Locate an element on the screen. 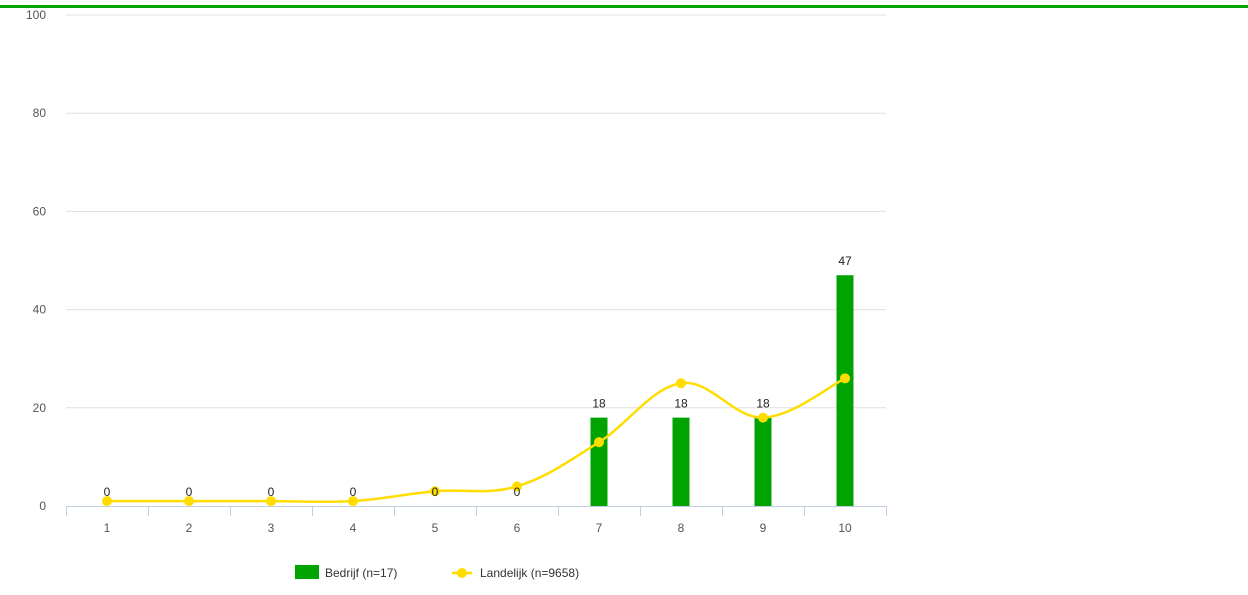 The image size is (1248, 595). y-tick-label-0: 0 is located at coordinates (42, 506).